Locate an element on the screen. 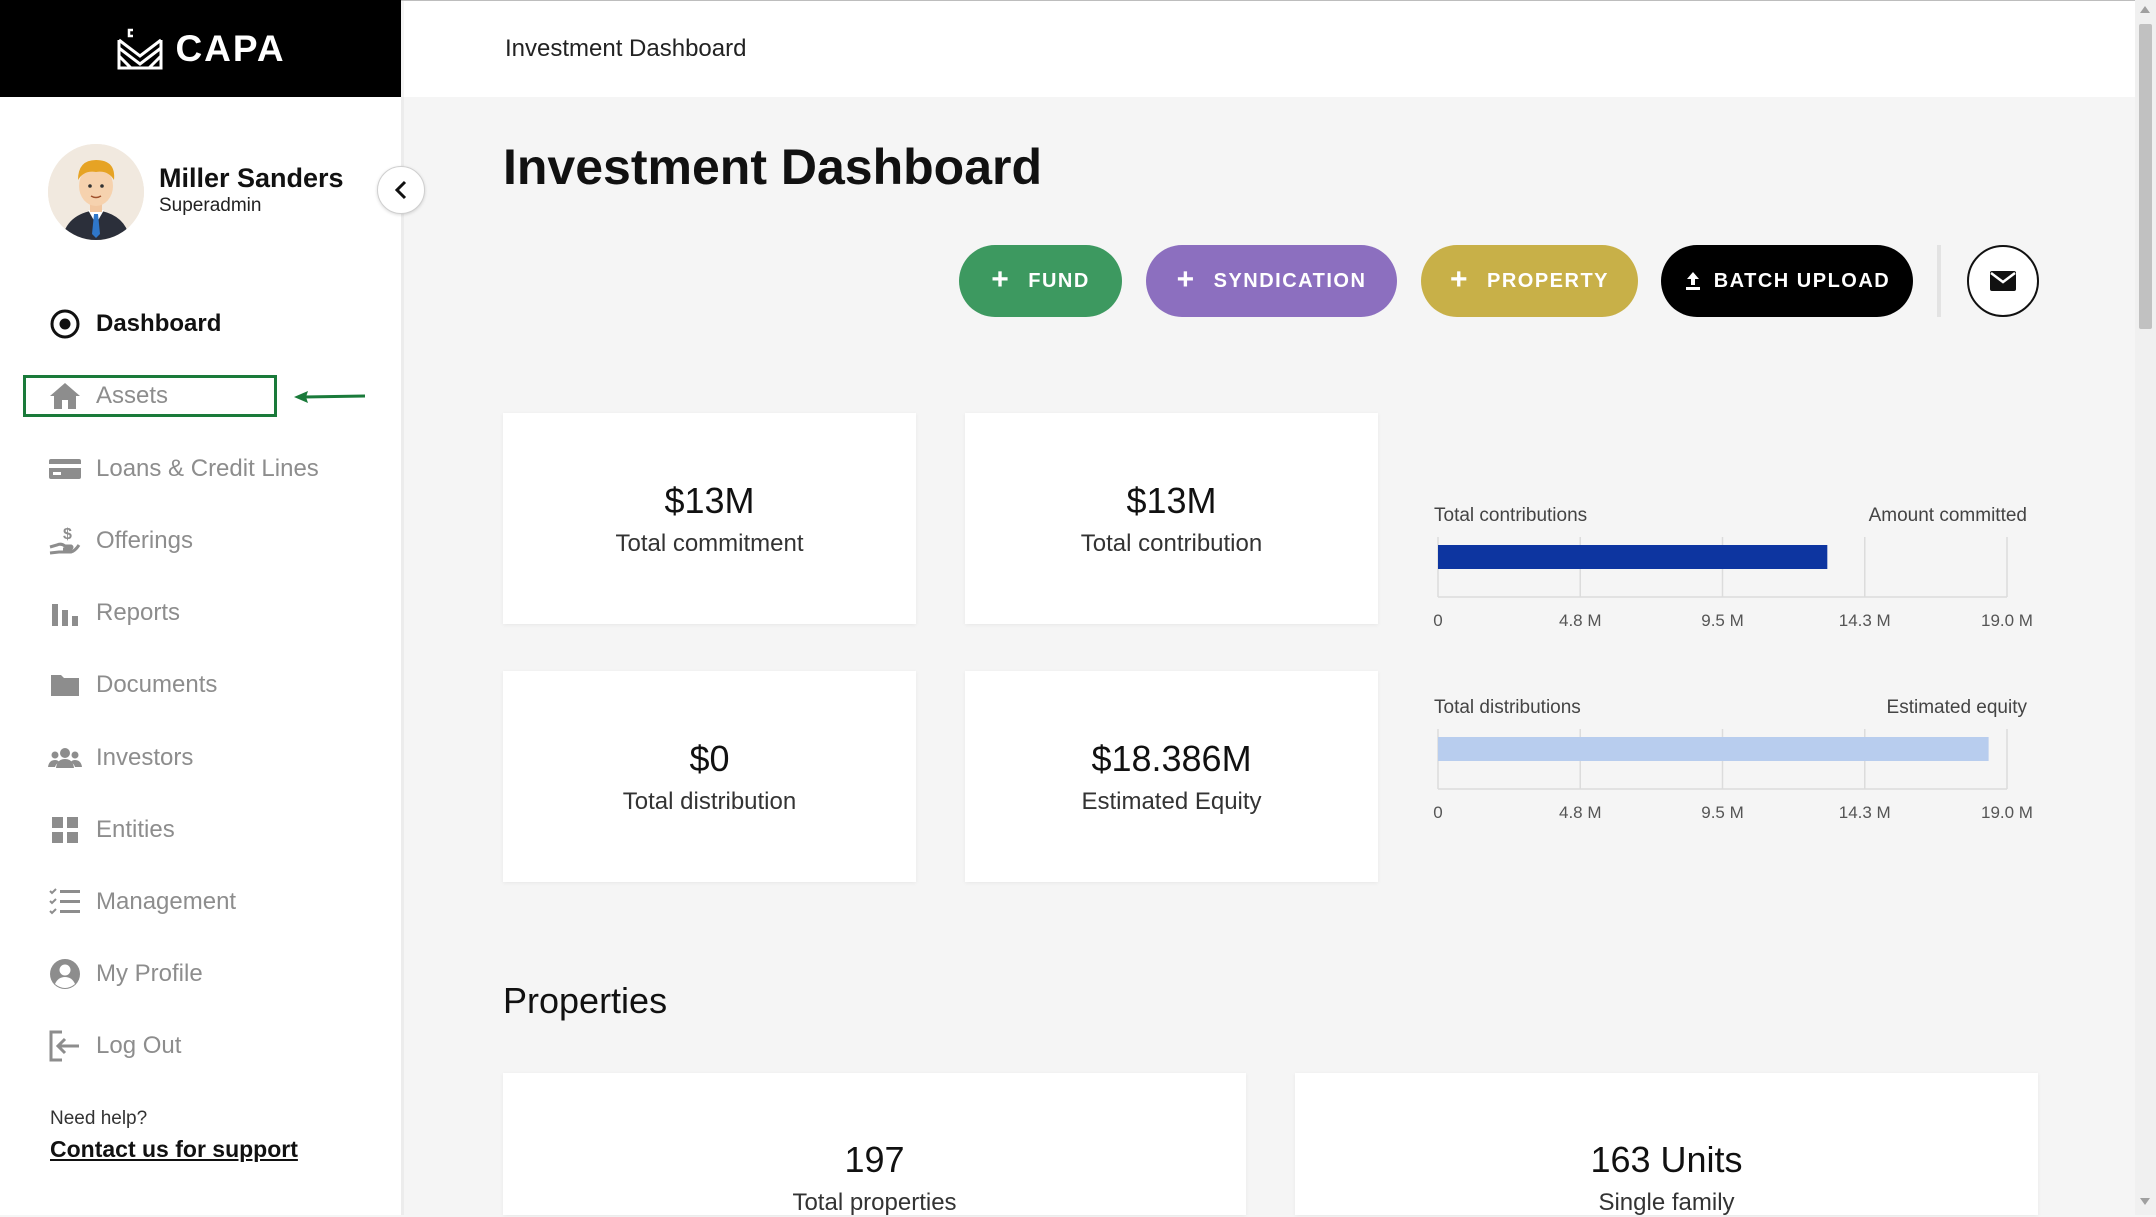 The height and width of the screenshot is (1217, 2156). sidebar-item-documents: Documents is located at coordinates (132, 685).